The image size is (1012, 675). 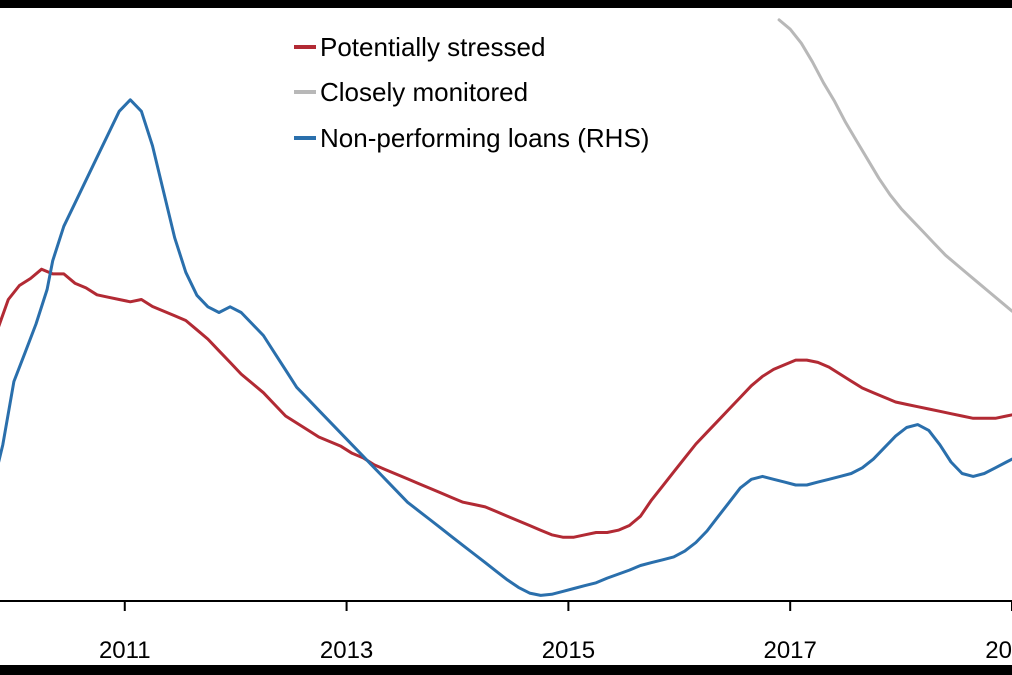 I want to click on legend-label-1: Closely monitored, so click(x=424, y=92).